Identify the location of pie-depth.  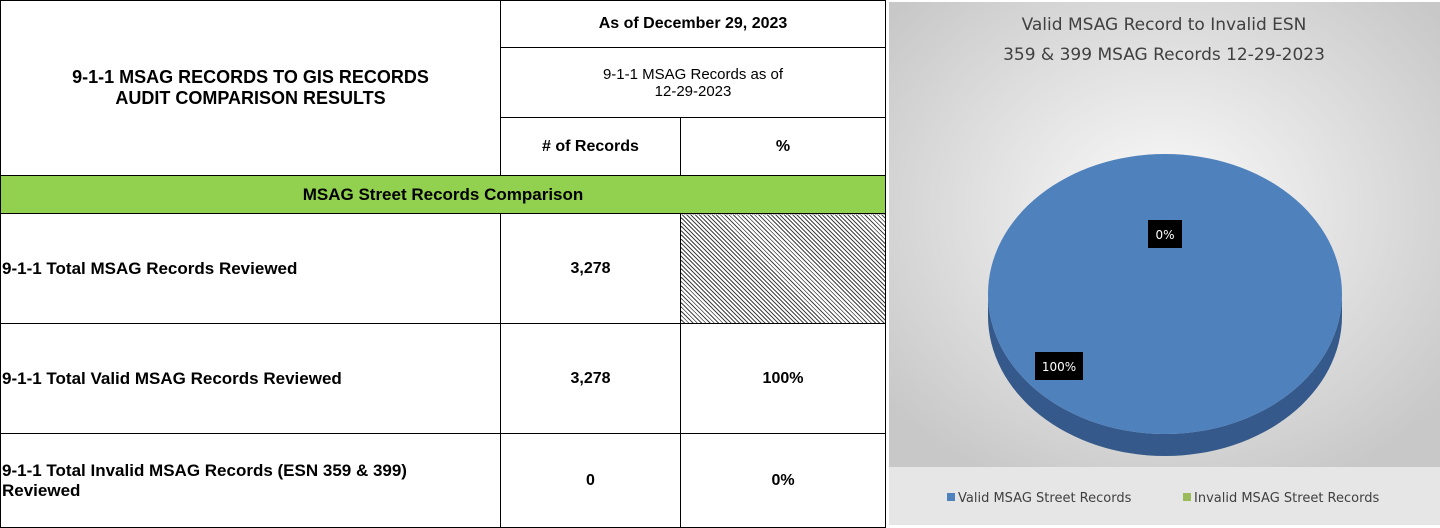
(1165, 375).